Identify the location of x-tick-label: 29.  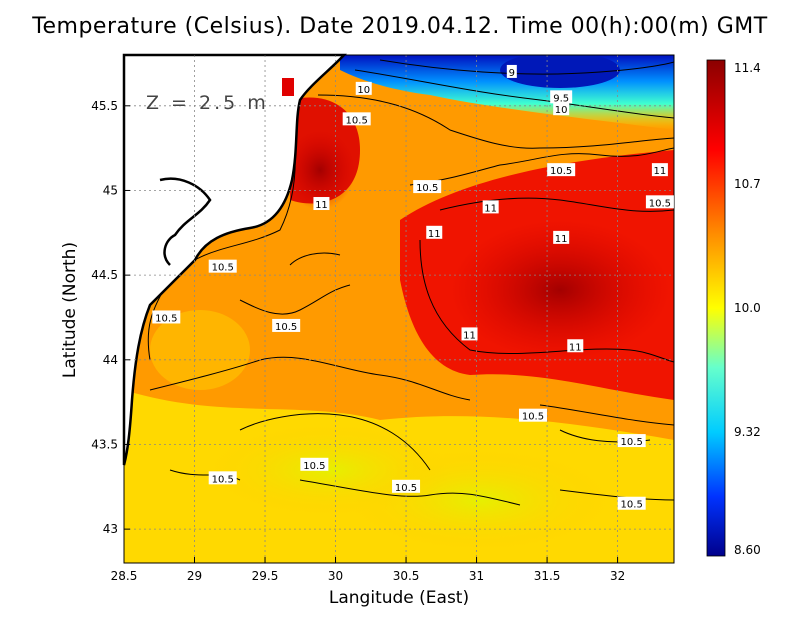
(194, 576).